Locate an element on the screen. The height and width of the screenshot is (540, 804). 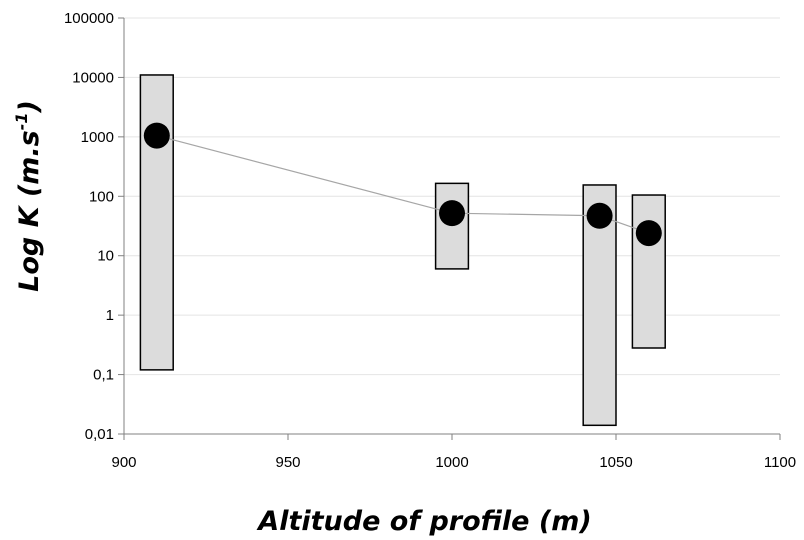
y-tick-label: 100000 is located at coordinates (89, 18).